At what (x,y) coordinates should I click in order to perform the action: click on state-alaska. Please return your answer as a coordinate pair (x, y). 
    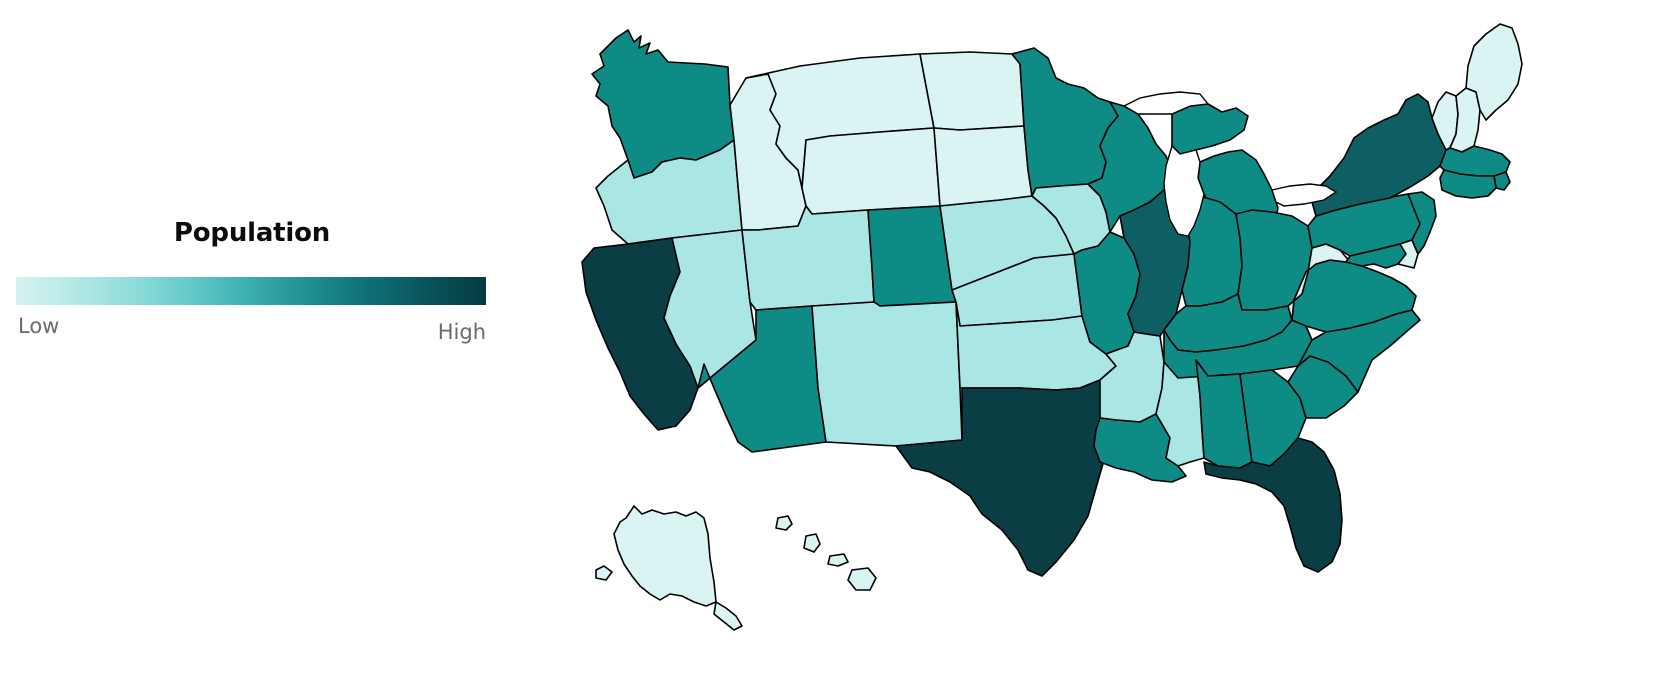
    Looking at the image, I should click on (665, 556).